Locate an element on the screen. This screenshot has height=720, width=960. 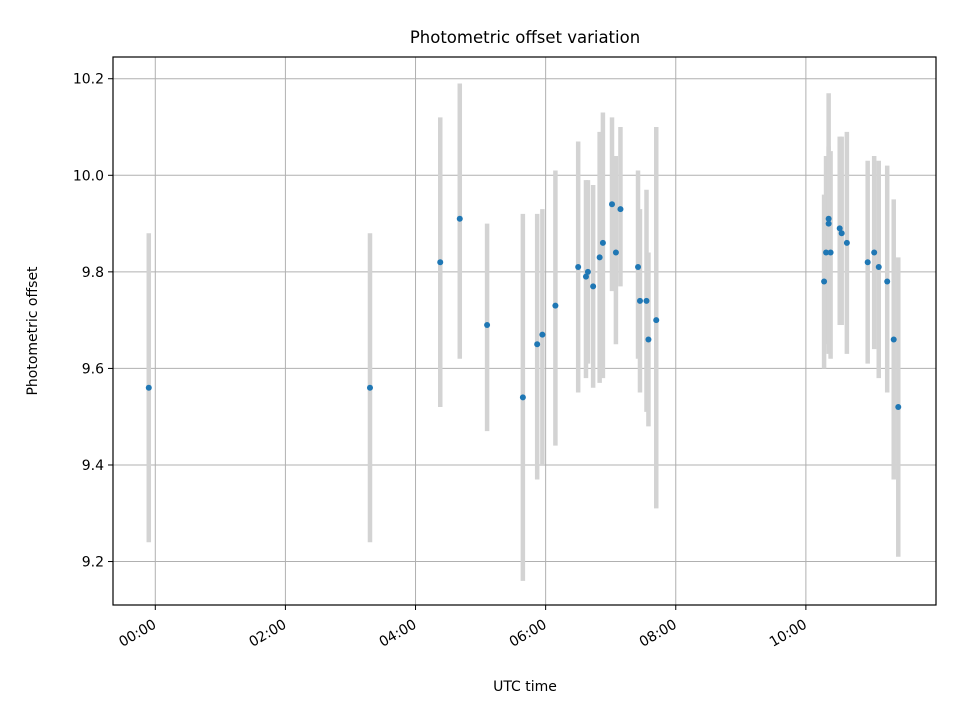
x-axis-label: UTC time is located at coordinates (525, 687).